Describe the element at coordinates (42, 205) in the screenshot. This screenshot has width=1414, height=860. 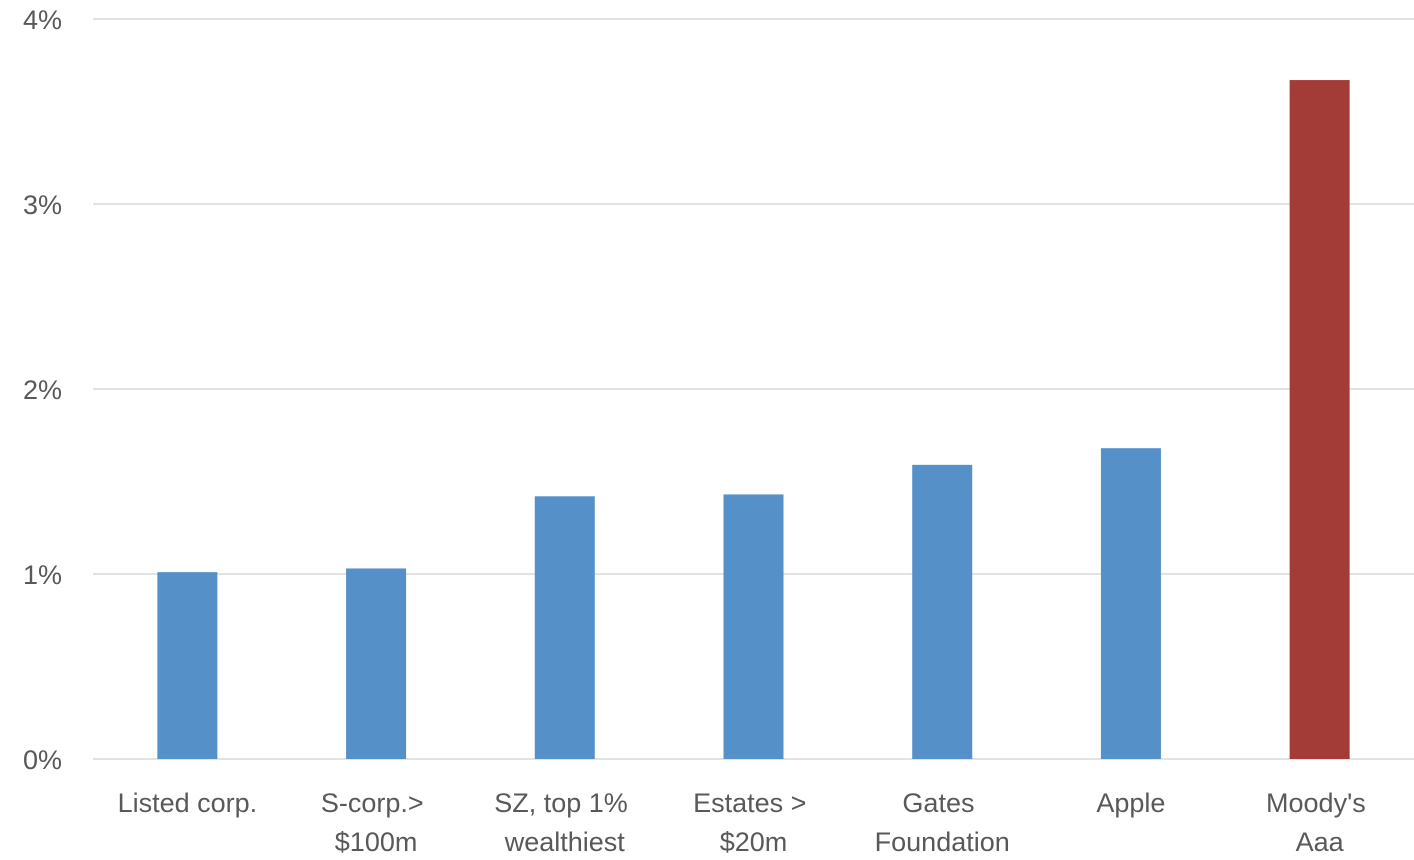
I see `y-tick-label-3: 3%` at that location.